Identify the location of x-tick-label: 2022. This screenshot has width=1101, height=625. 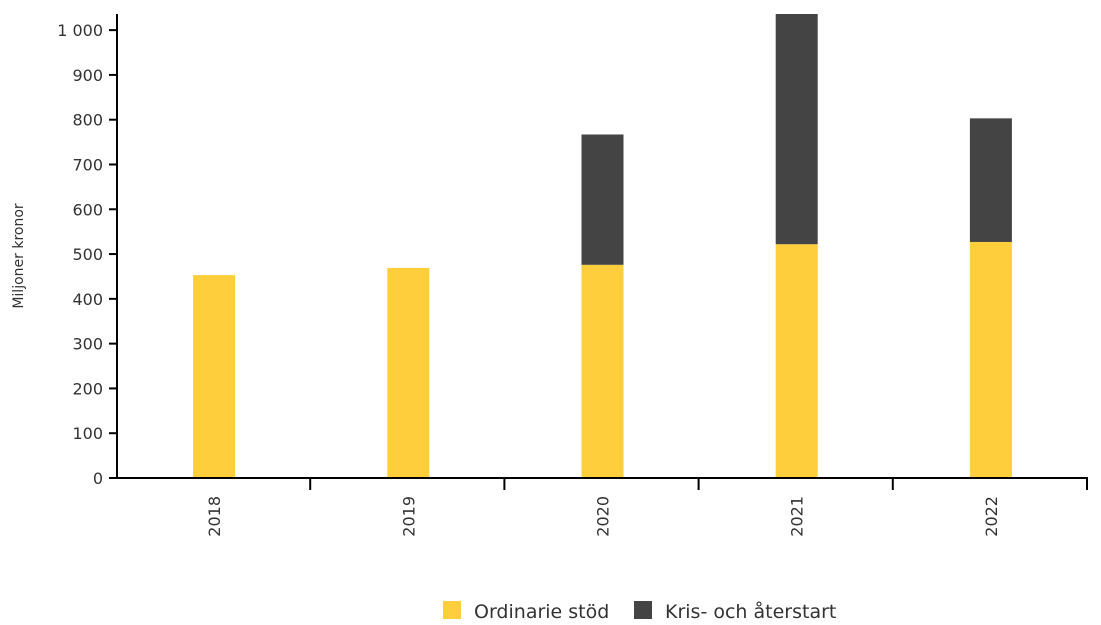
(991, 516).